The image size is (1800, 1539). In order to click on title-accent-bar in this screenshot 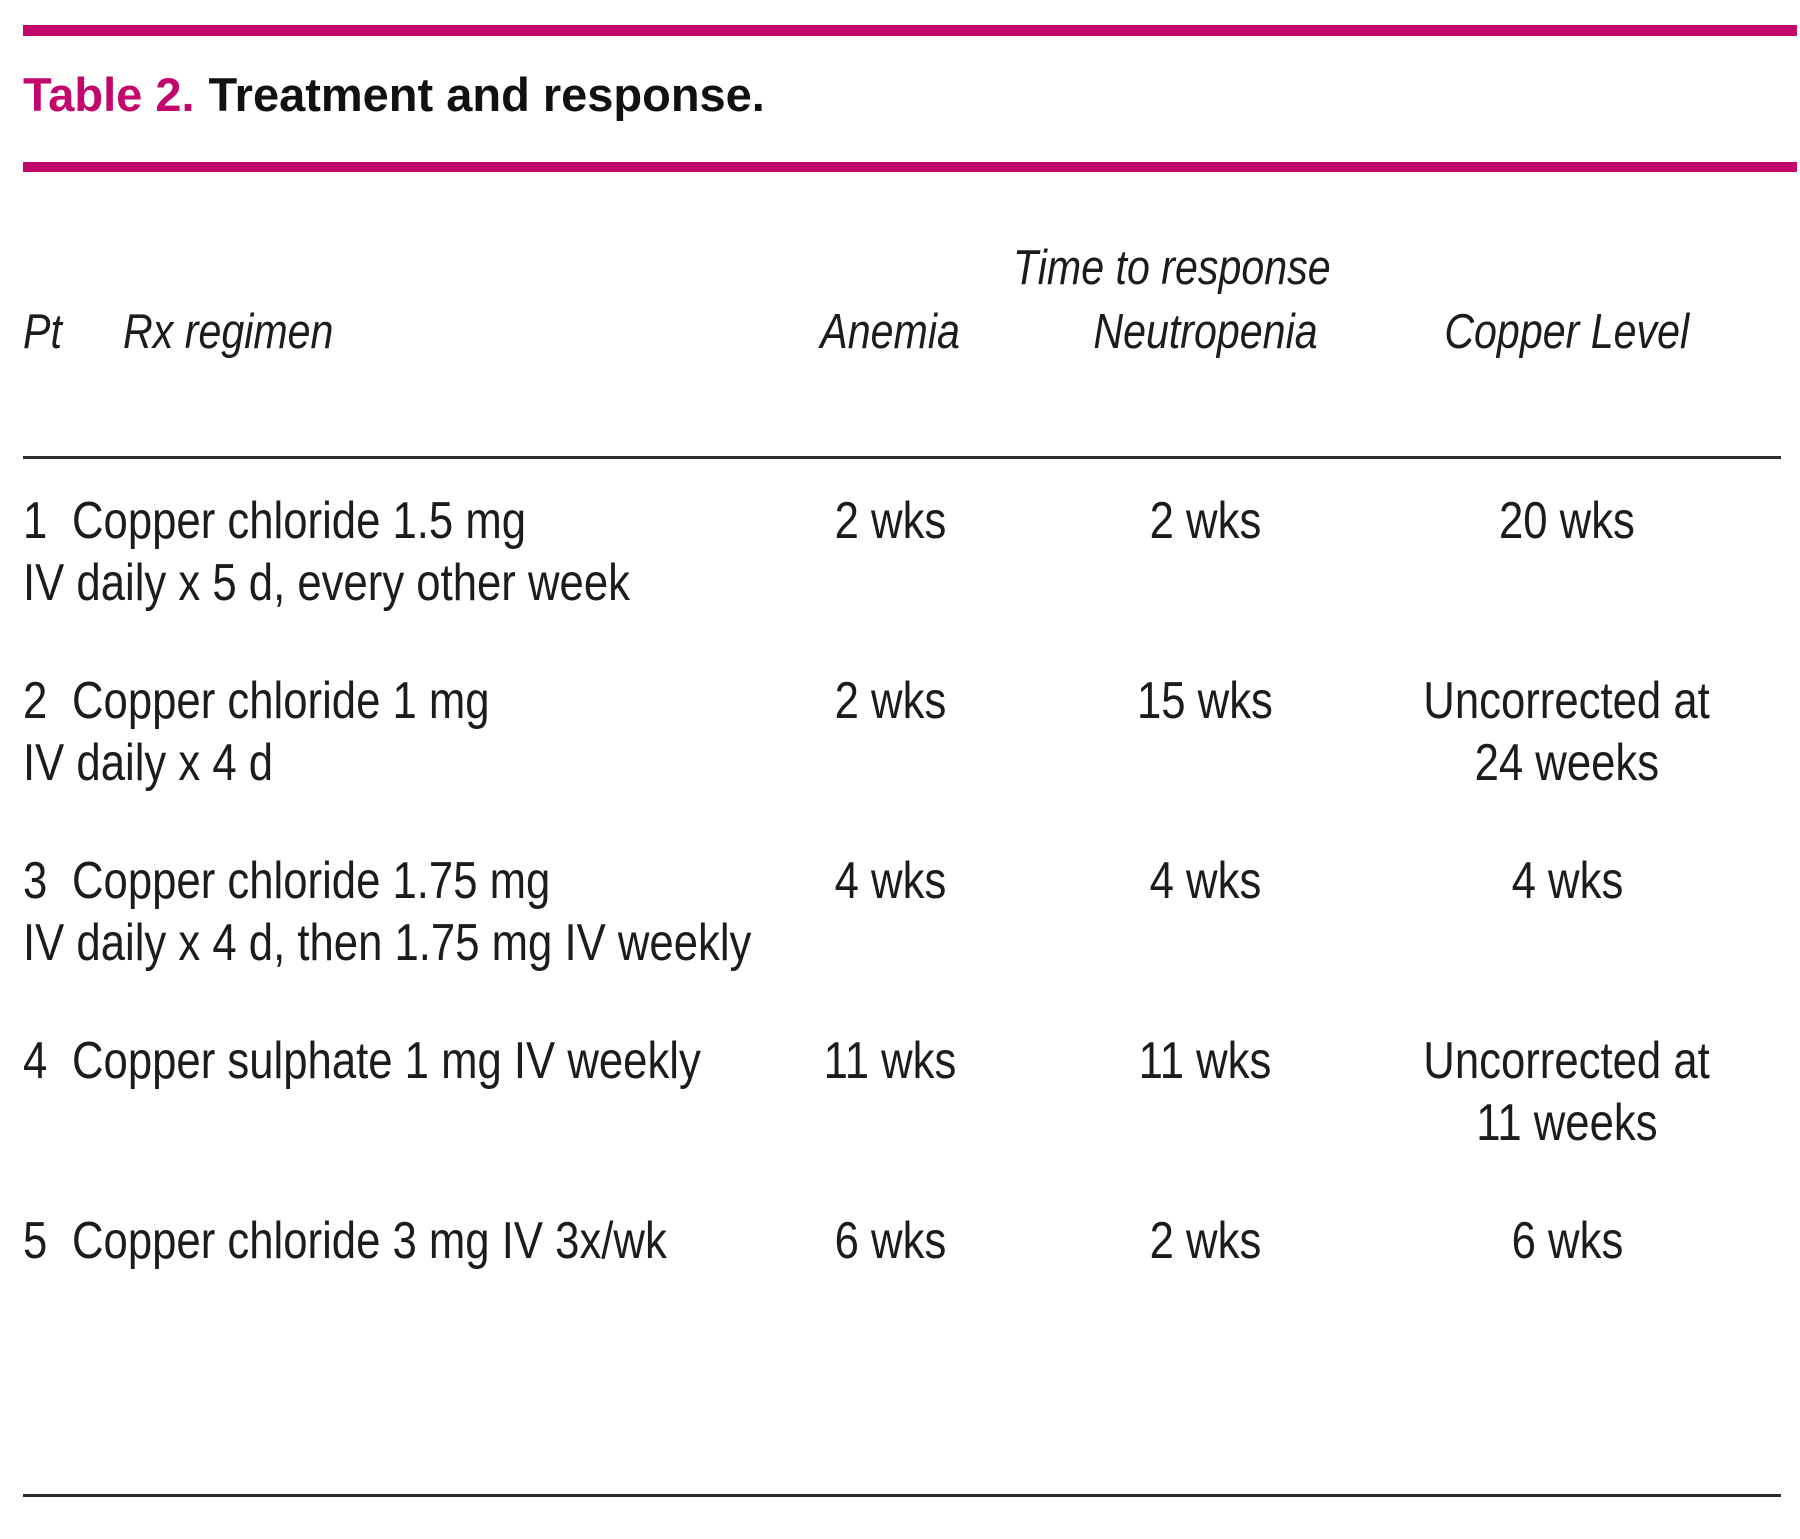, I will do `click(910, 167)`.